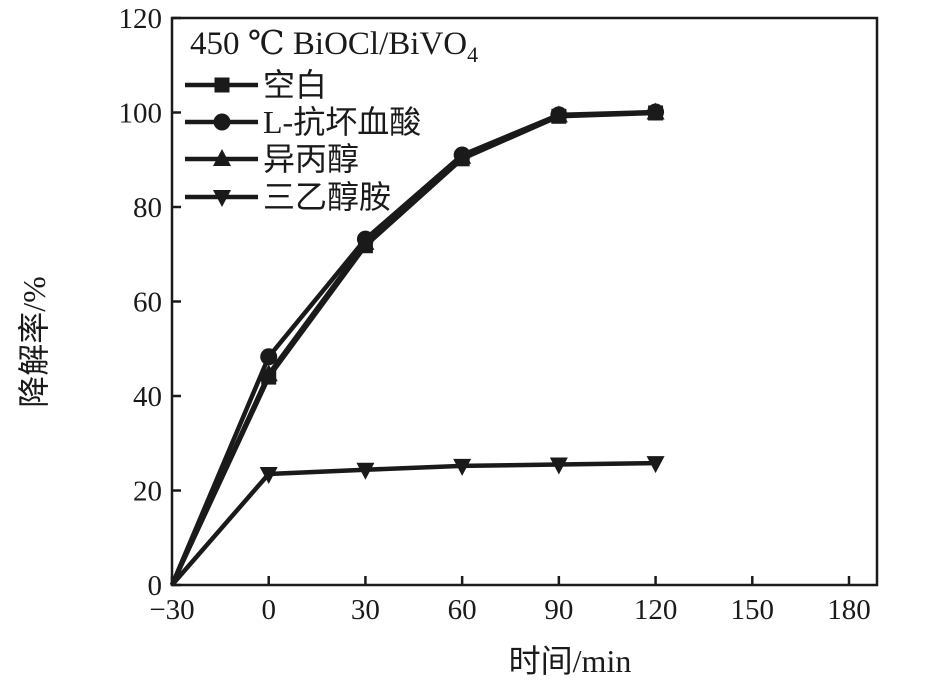 This screenshot has width=945, height=683. I want to click on legend-marker-triangle-up, so click(222, 157).